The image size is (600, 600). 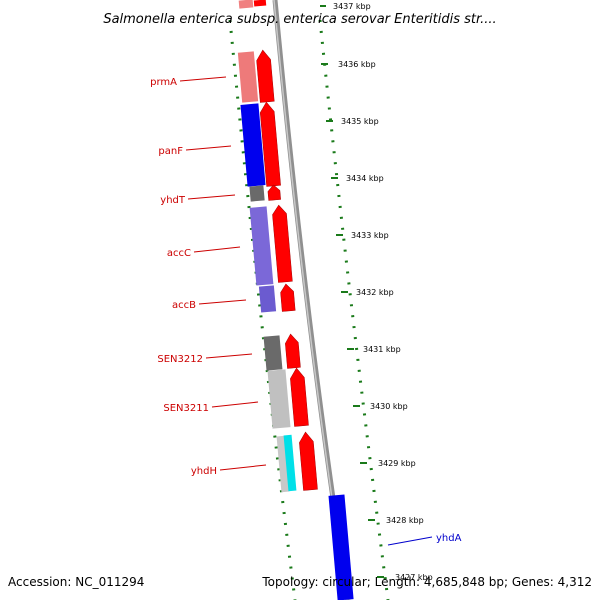 What do you see at coordinates (217, 249) in the screenshot?
I see `leader-accc` at bounding box center [217, 249].